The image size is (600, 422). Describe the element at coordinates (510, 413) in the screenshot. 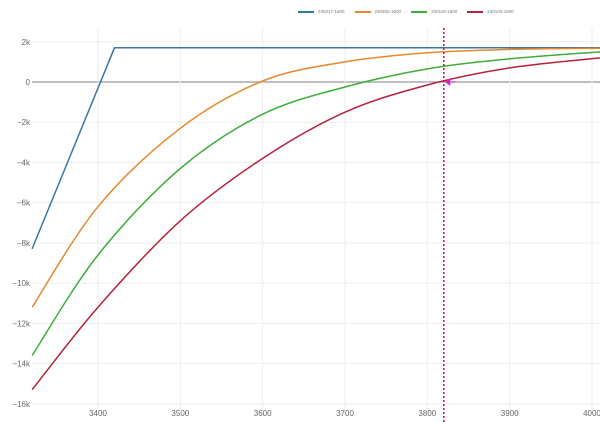

I see `x-tick-label: 3900` at that location.